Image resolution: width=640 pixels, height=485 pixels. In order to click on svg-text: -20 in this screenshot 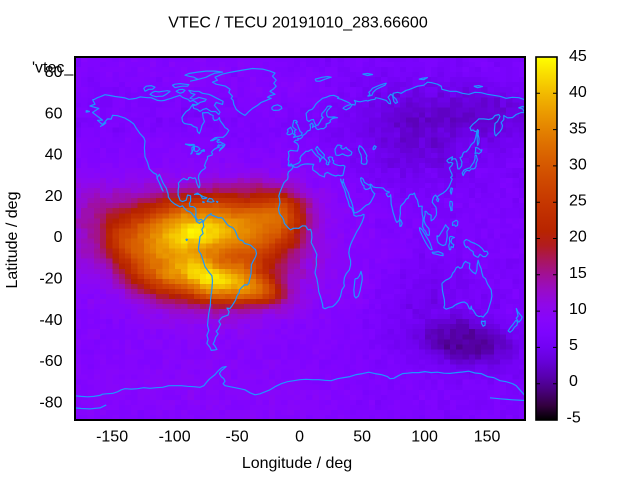, I will do `click(50, 279)`.